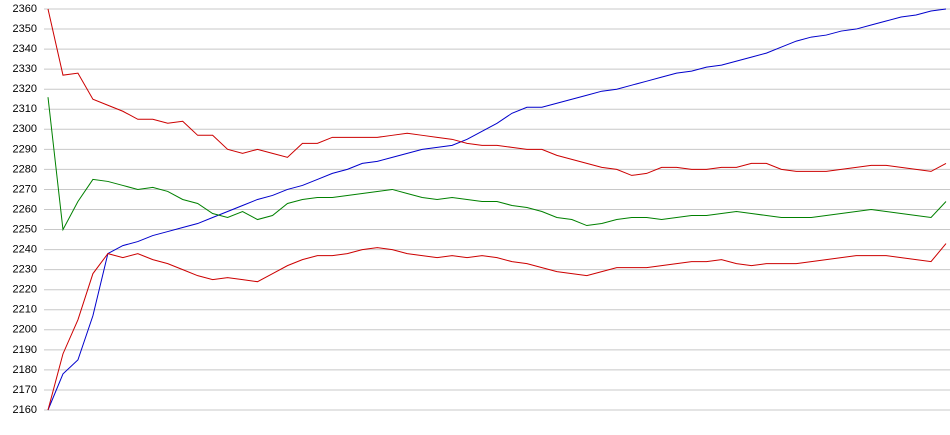 This screenshot has width=950, height=435. Describe the element at coordinates (25, 129) in the screenshot. I see `y-tick-label: 2300` at that location.